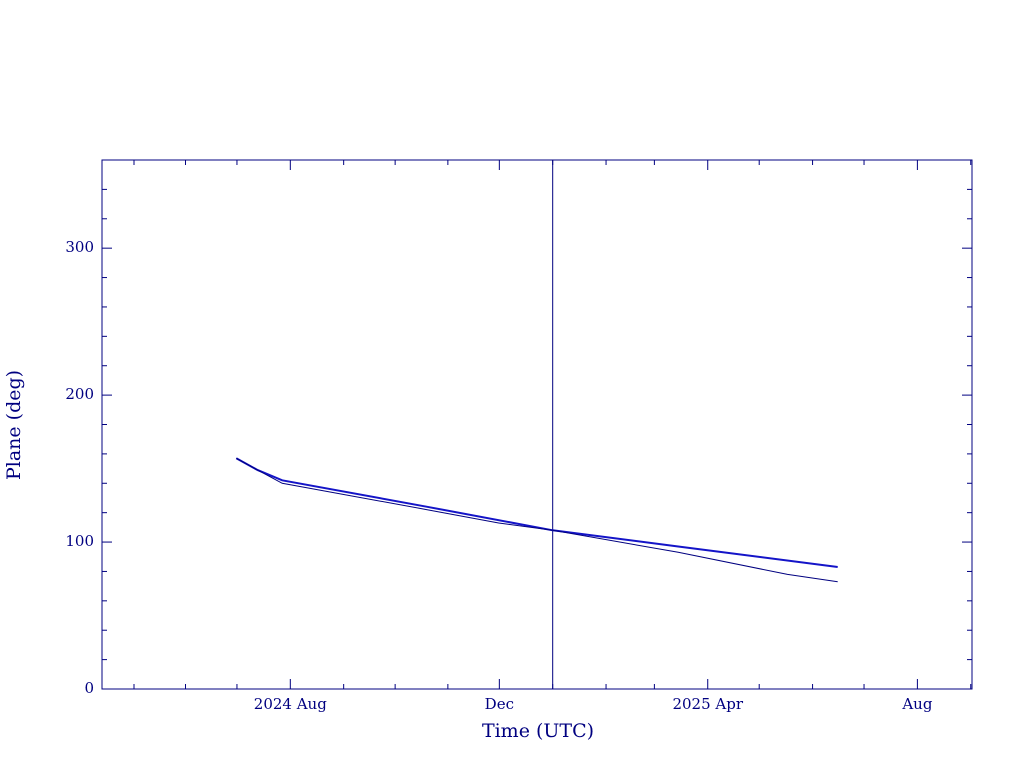 This screenshot has height=768, width=1024. What do you see at coordinates (707, 704) in the screenshot?
I see `x-tick-label: 2025 Apr` at bounding box center [707, 704].